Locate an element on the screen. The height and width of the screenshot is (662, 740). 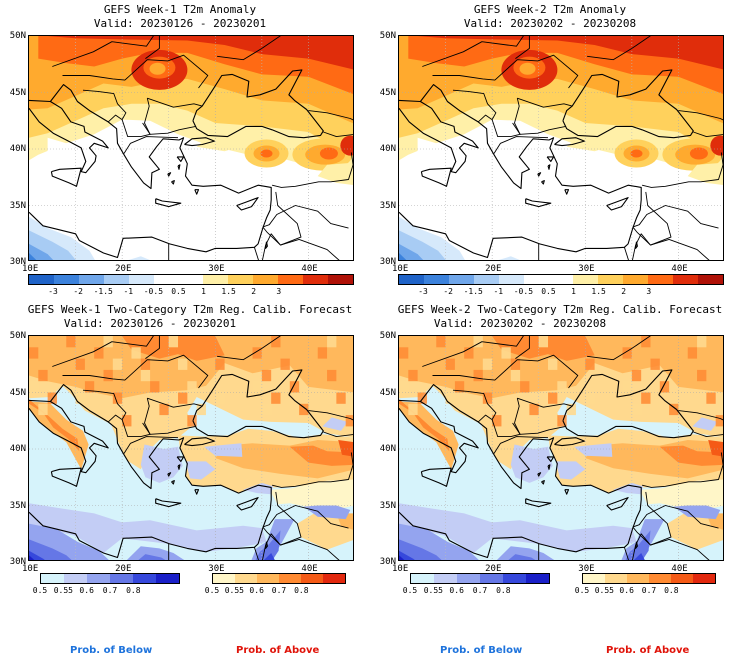
panel-title: GEFS Week-1 T2m Anomaly is located at coordinates (180, 9).